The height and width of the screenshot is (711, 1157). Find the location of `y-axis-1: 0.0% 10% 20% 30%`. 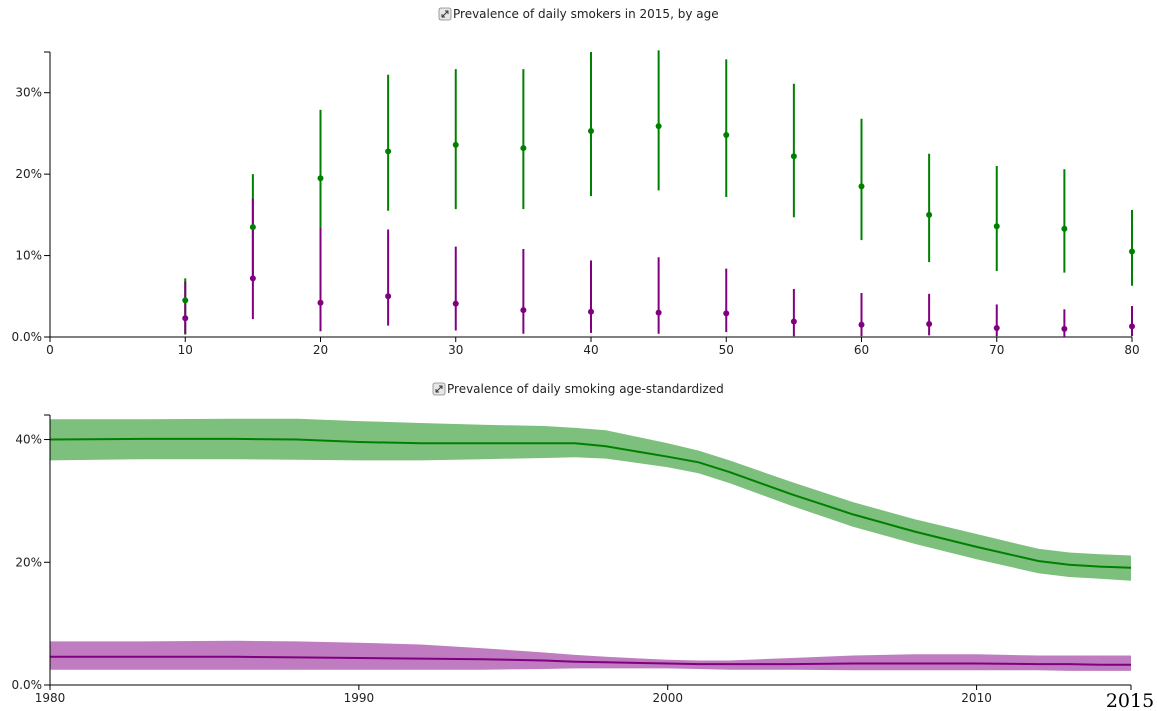

y-axis-1: 0.0% 10% 20% 30% is located at coordinates (31, 197).